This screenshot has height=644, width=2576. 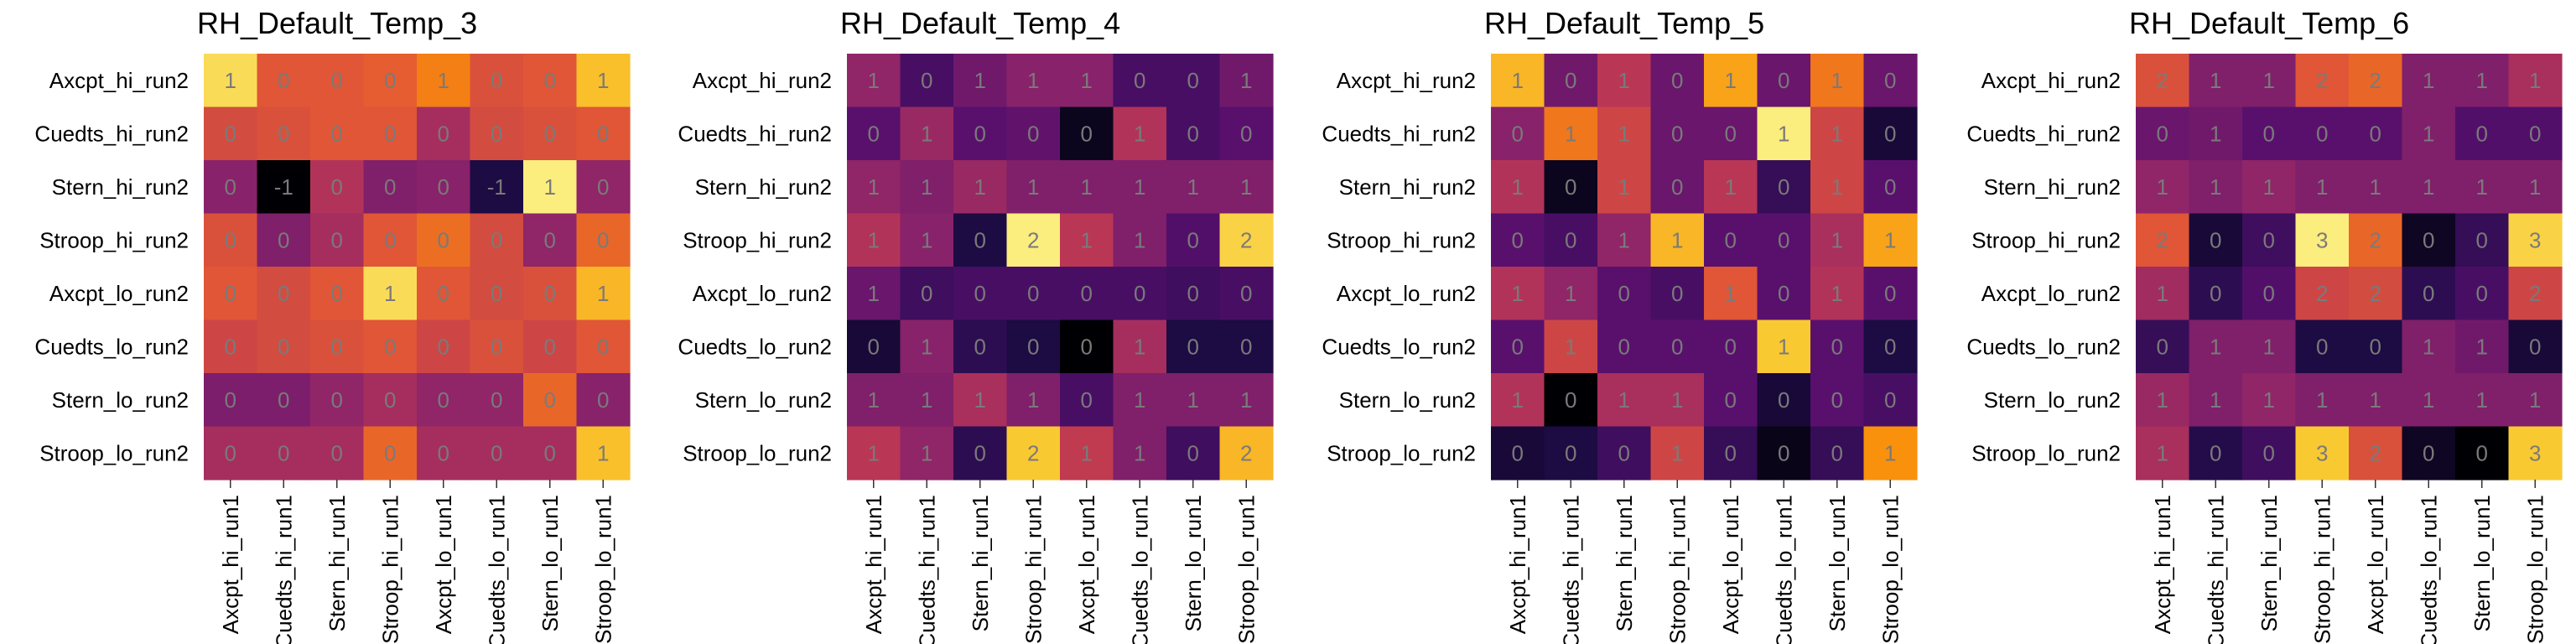 I want to click on x-tick-label: Stroop_hi_run1, so click(x=1033, y=569).